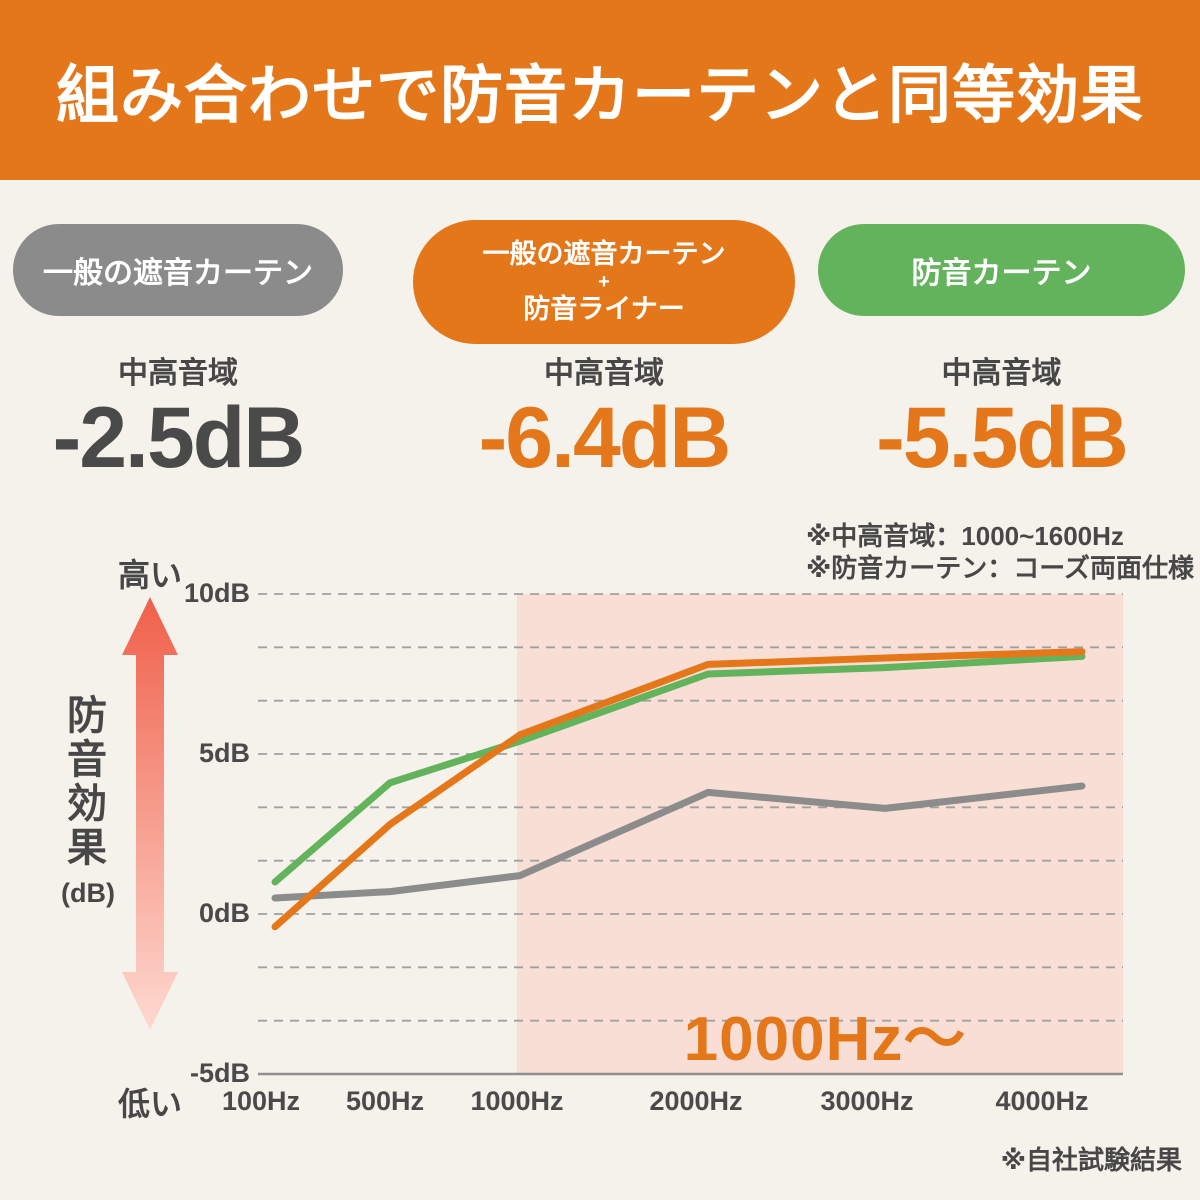 This screenshot has width=1200, height=1200. Describe the element at coordinates (1042, 1101) in the screenshot. I see `x-tick-label: 4000Hz` at that location.